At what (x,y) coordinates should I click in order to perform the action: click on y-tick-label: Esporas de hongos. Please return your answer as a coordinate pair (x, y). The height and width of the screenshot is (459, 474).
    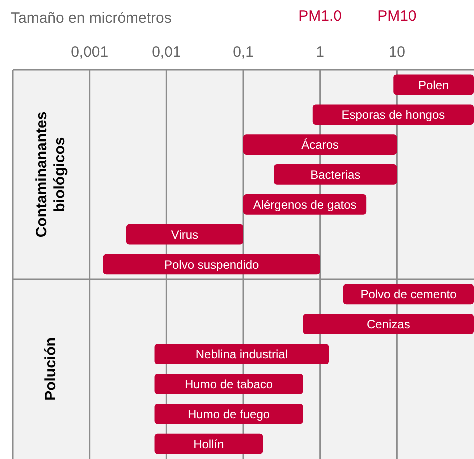
    Looking at the image, I should click on (394, 115).